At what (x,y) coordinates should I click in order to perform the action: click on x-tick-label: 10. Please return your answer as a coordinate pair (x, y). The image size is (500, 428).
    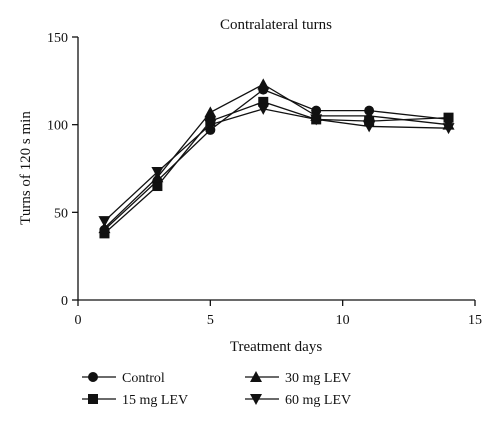
    Looking at the image, I should click on (343, 320).